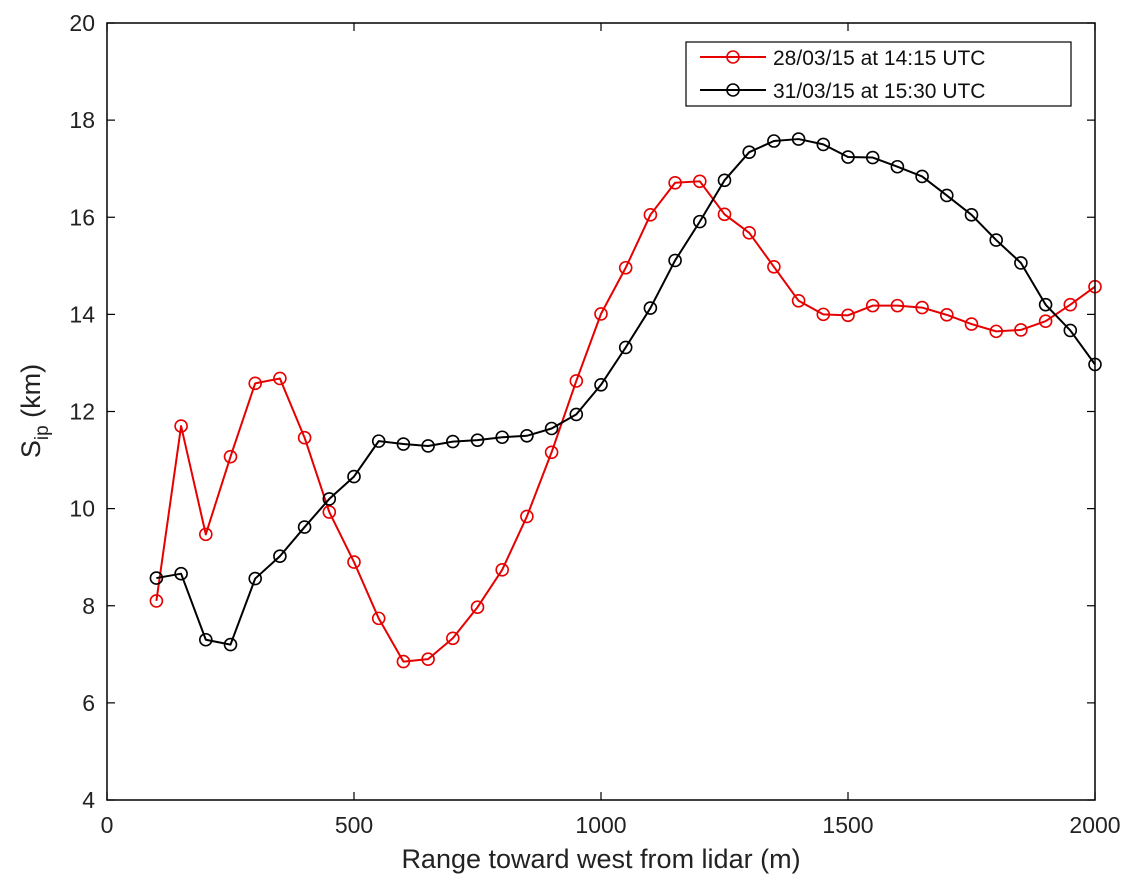 This screenshot has height=883, width=1138. I want to click on legend-item-1: 28/03/15 at 14:15 UTC, so click(842, 58).